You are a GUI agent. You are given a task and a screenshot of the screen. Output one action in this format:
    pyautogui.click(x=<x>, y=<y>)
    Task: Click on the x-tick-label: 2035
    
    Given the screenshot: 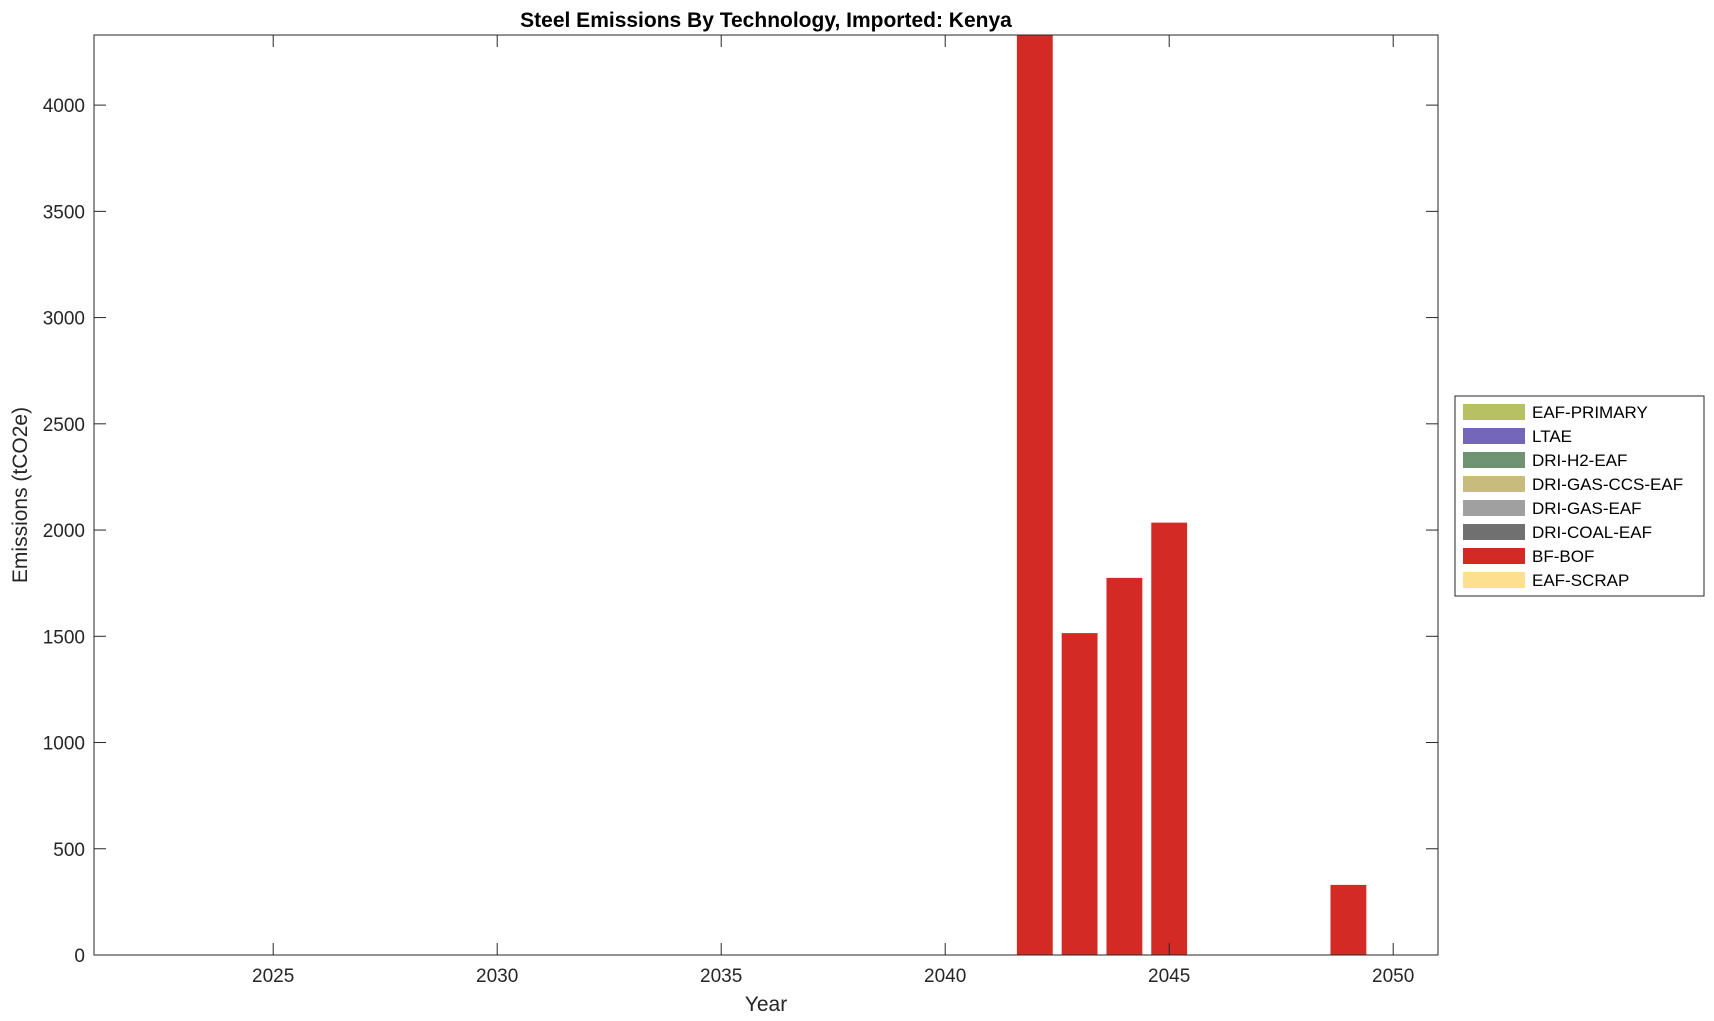 What is the action you would take?
    pyautogui.click(x=721, y=976)
    